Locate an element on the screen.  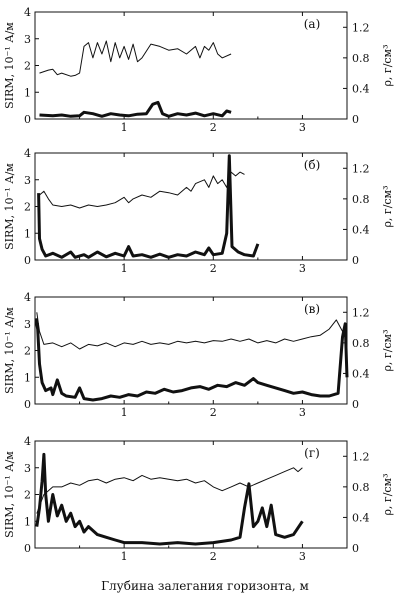
panel-tag: (б) is located at coordinates (312, 165).